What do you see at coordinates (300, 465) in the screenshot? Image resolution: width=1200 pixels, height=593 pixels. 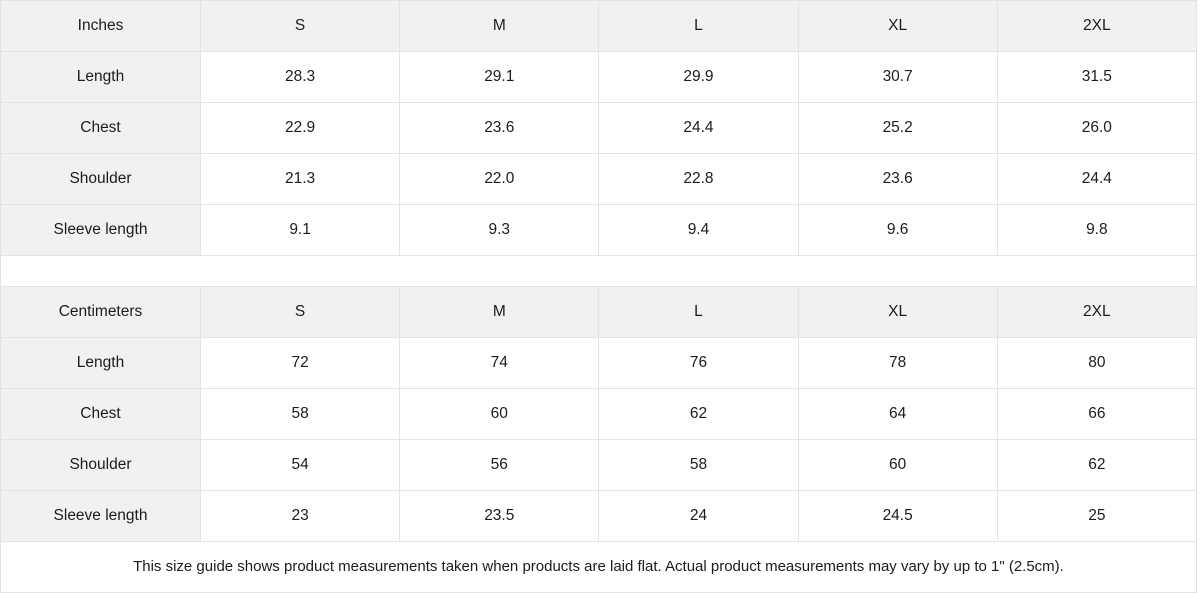 I see `measurement-value: 54` at bounding box center [300, 465].